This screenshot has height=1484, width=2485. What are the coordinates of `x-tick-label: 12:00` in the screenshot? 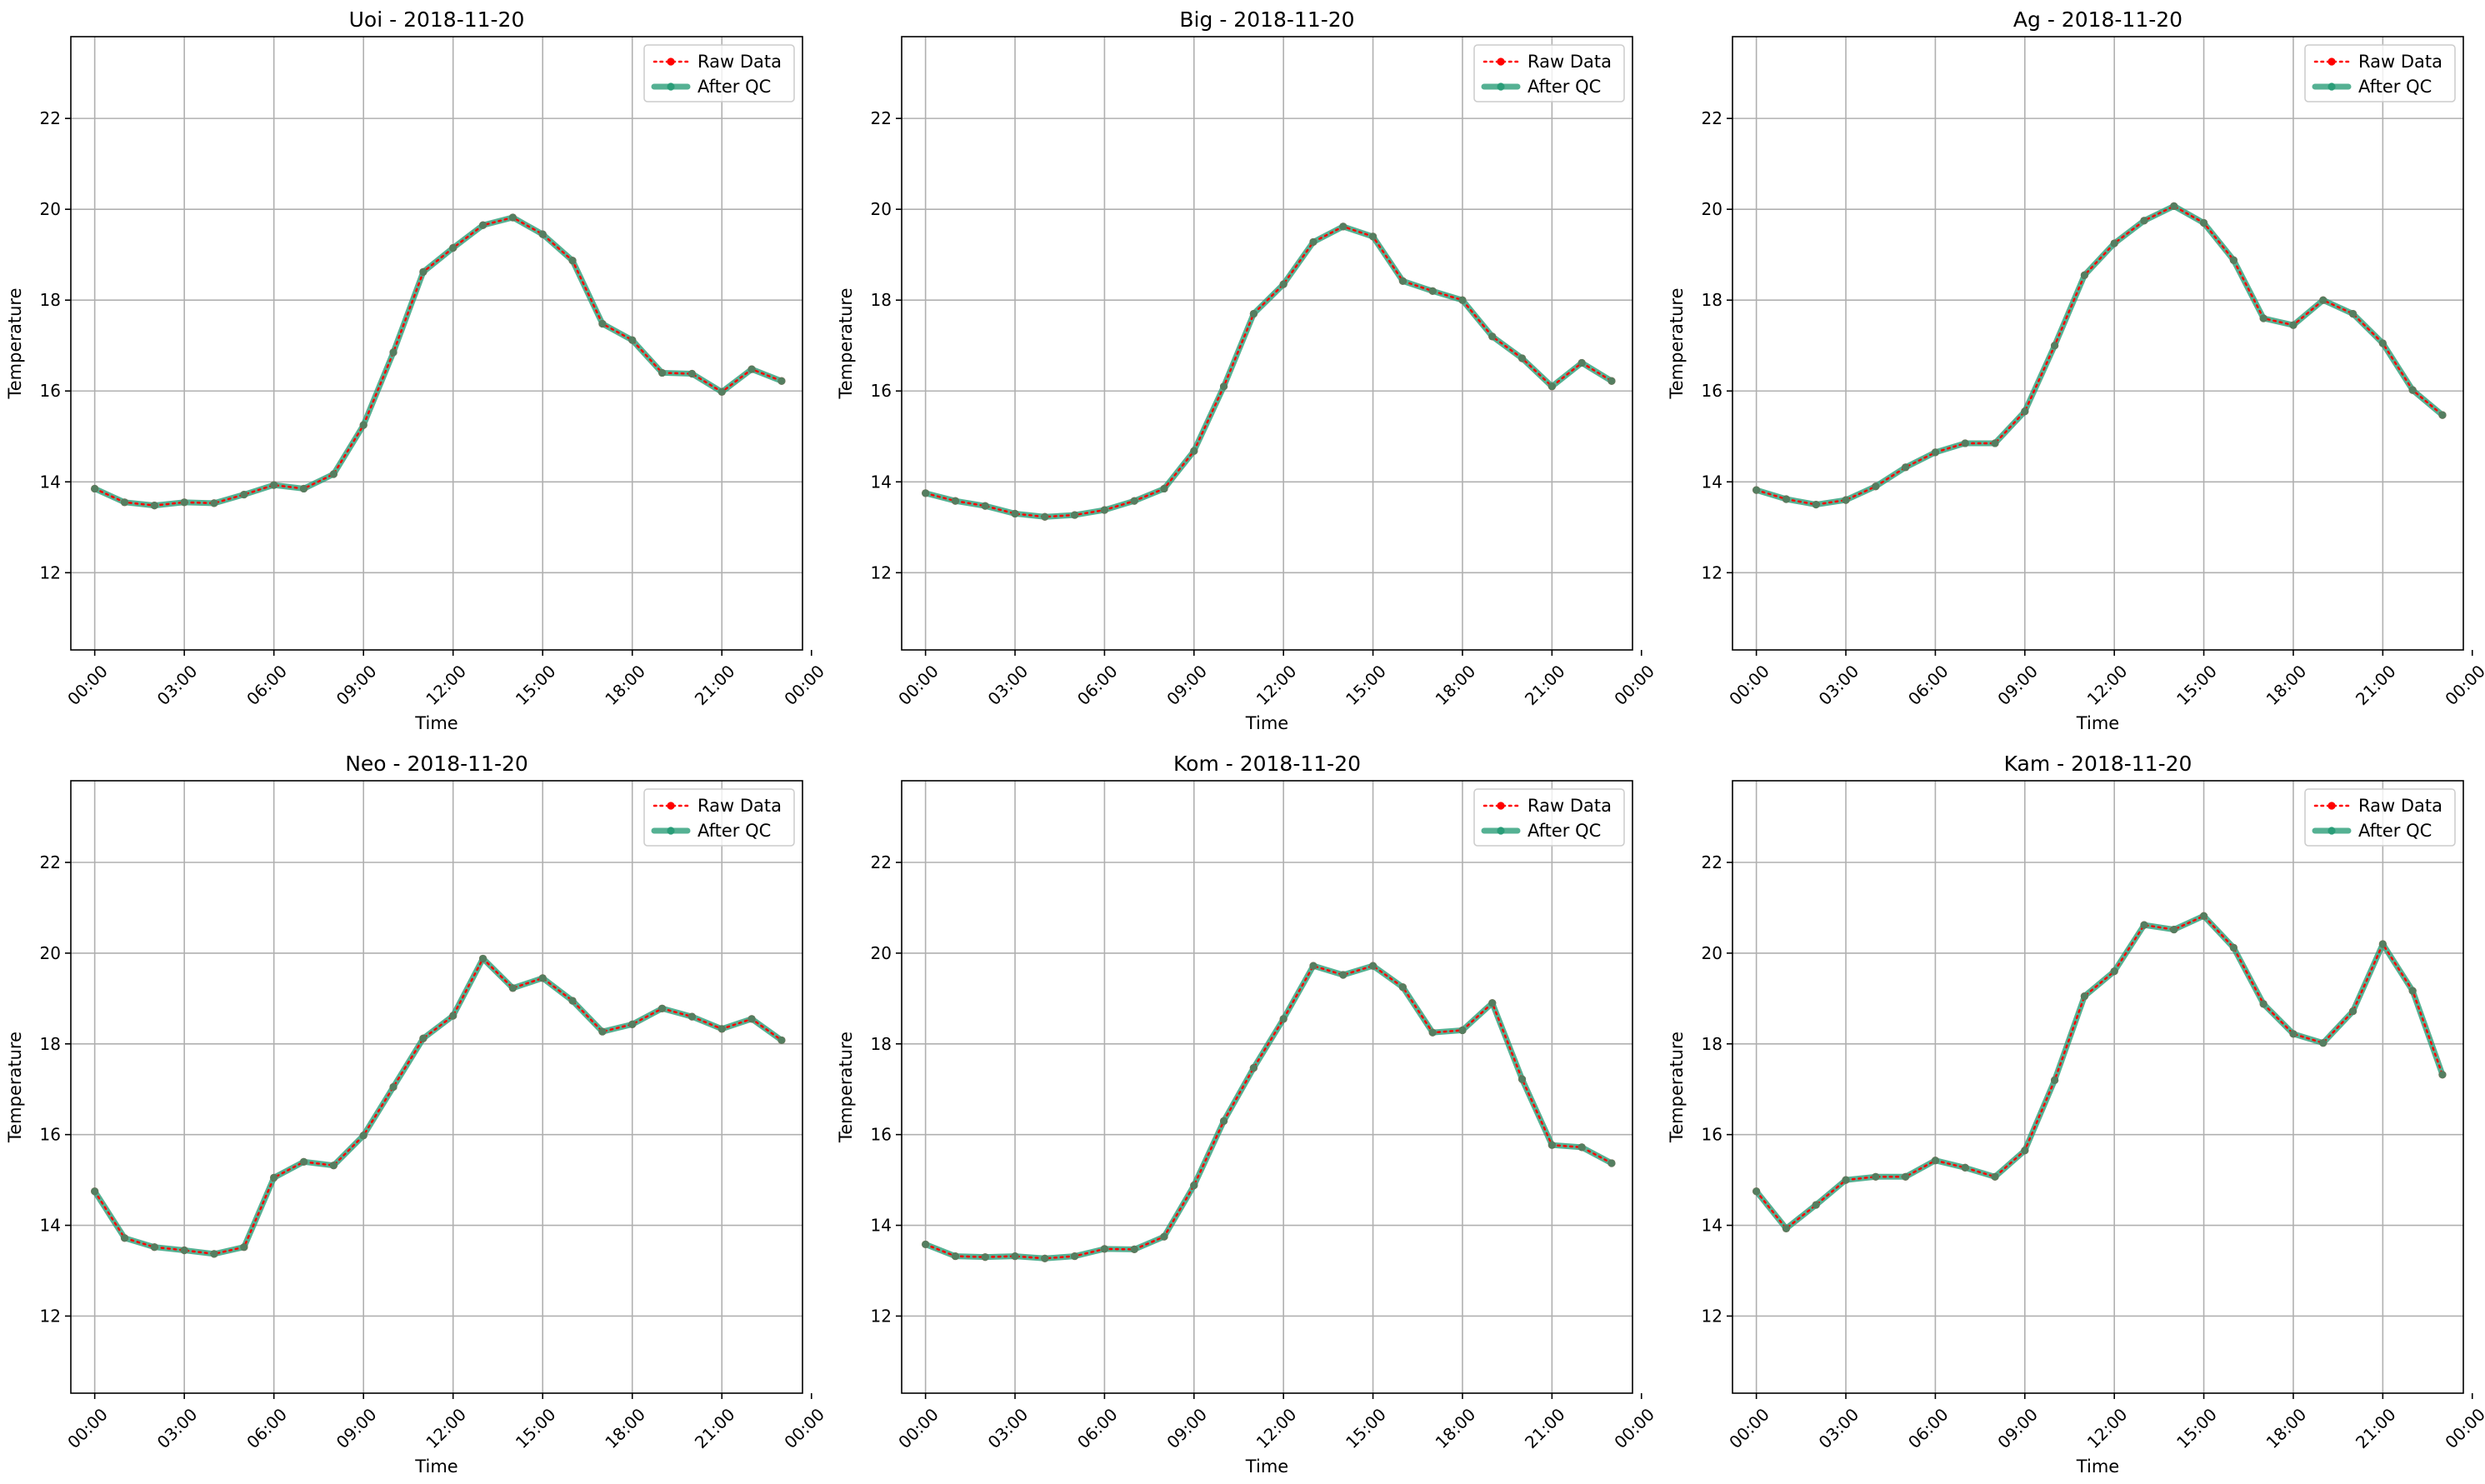 It's located at (1276, 1428).